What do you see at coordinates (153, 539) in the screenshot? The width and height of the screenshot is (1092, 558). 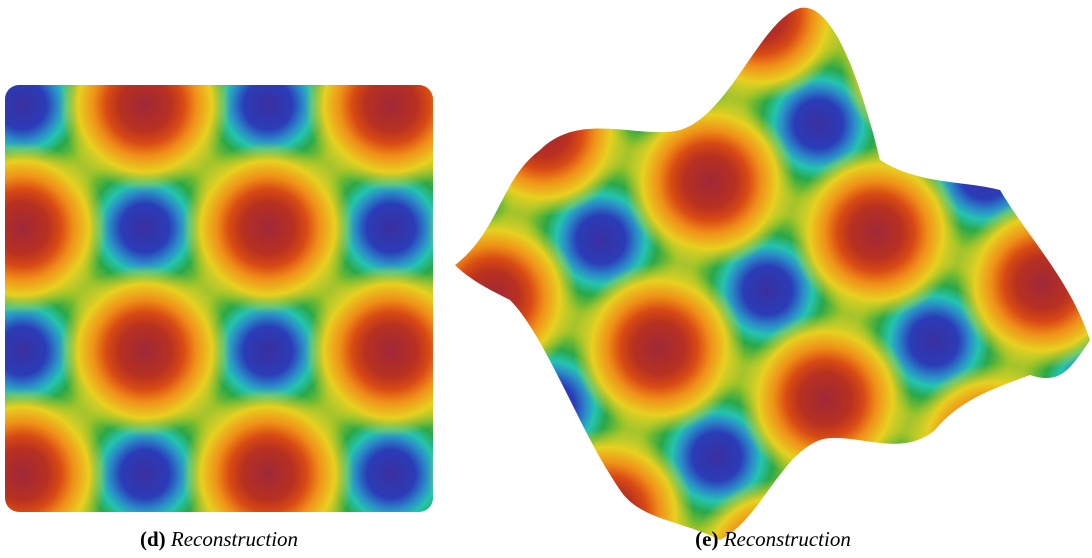 I see `caption-label: (d)` at bounding box center [153, 539].